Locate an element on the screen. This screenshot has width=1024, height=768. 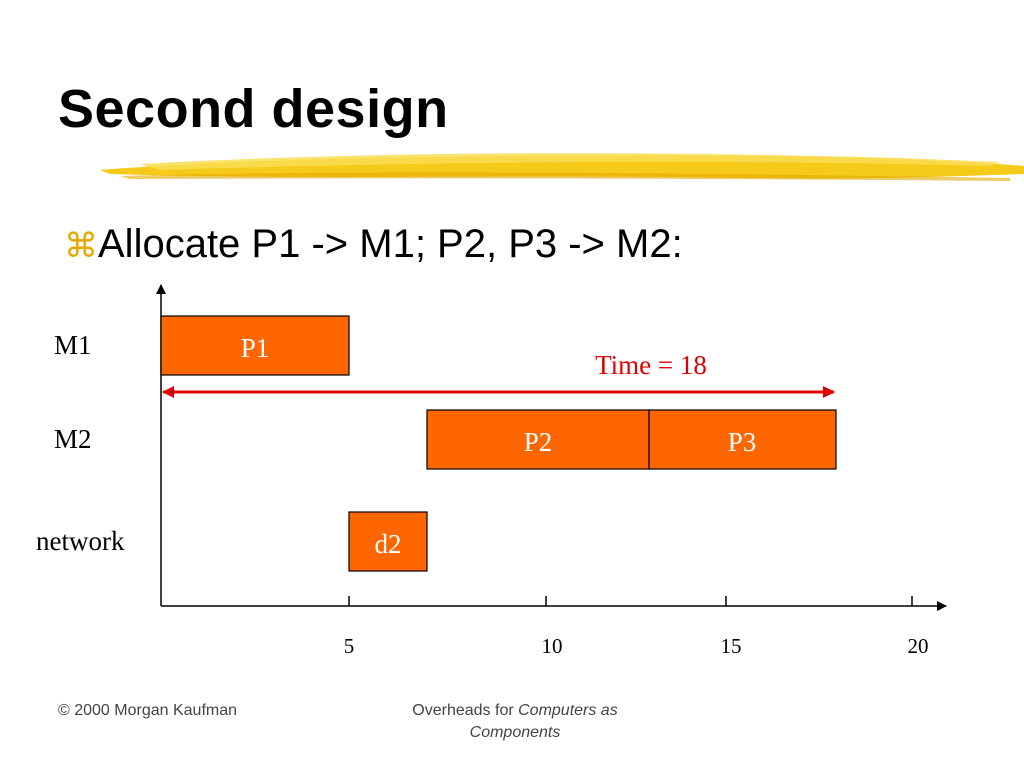
x-tick-label: 15 is located at coordinates (731, 646).